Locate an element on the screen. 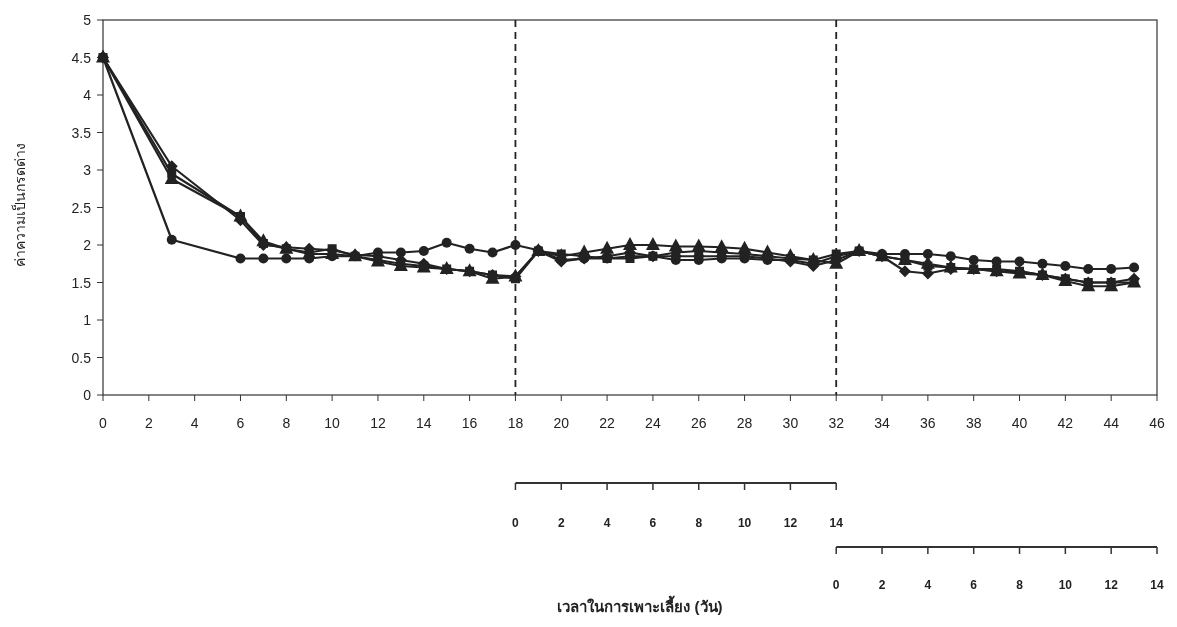 This screenshot has width=1177, height=627. x-tick-label: 6 is located at coordinates (240, 423).